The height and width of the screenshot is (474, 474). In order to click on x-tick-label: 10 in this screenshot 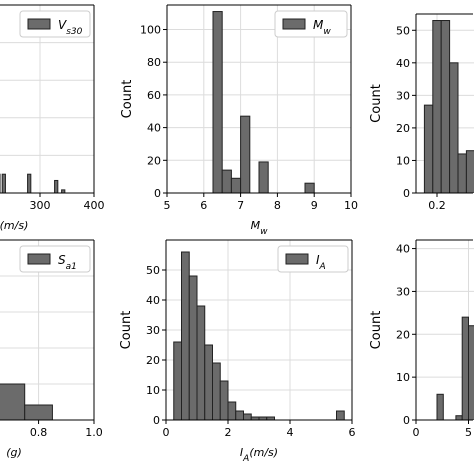, I will do `click(351, 205)`.